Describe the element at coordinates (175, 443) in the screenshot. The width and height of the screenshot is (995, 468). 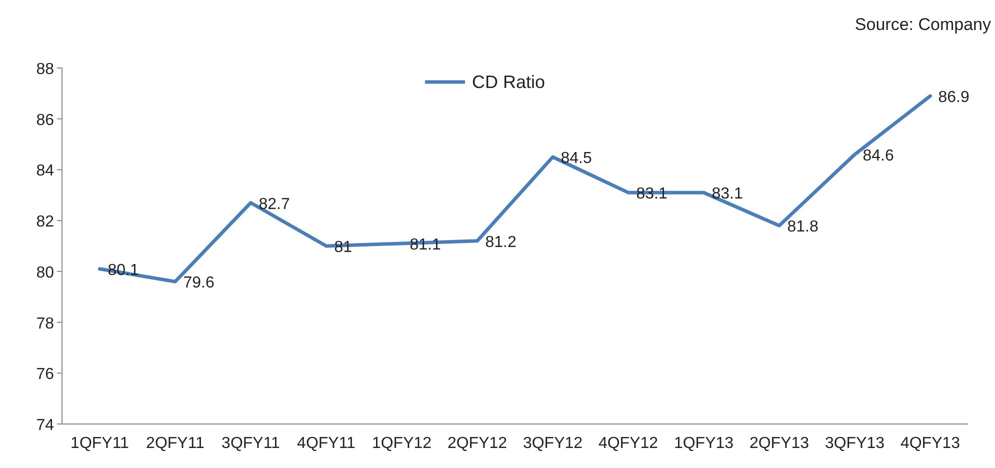
I see `x-tick-label: 2QFY11` at that location.